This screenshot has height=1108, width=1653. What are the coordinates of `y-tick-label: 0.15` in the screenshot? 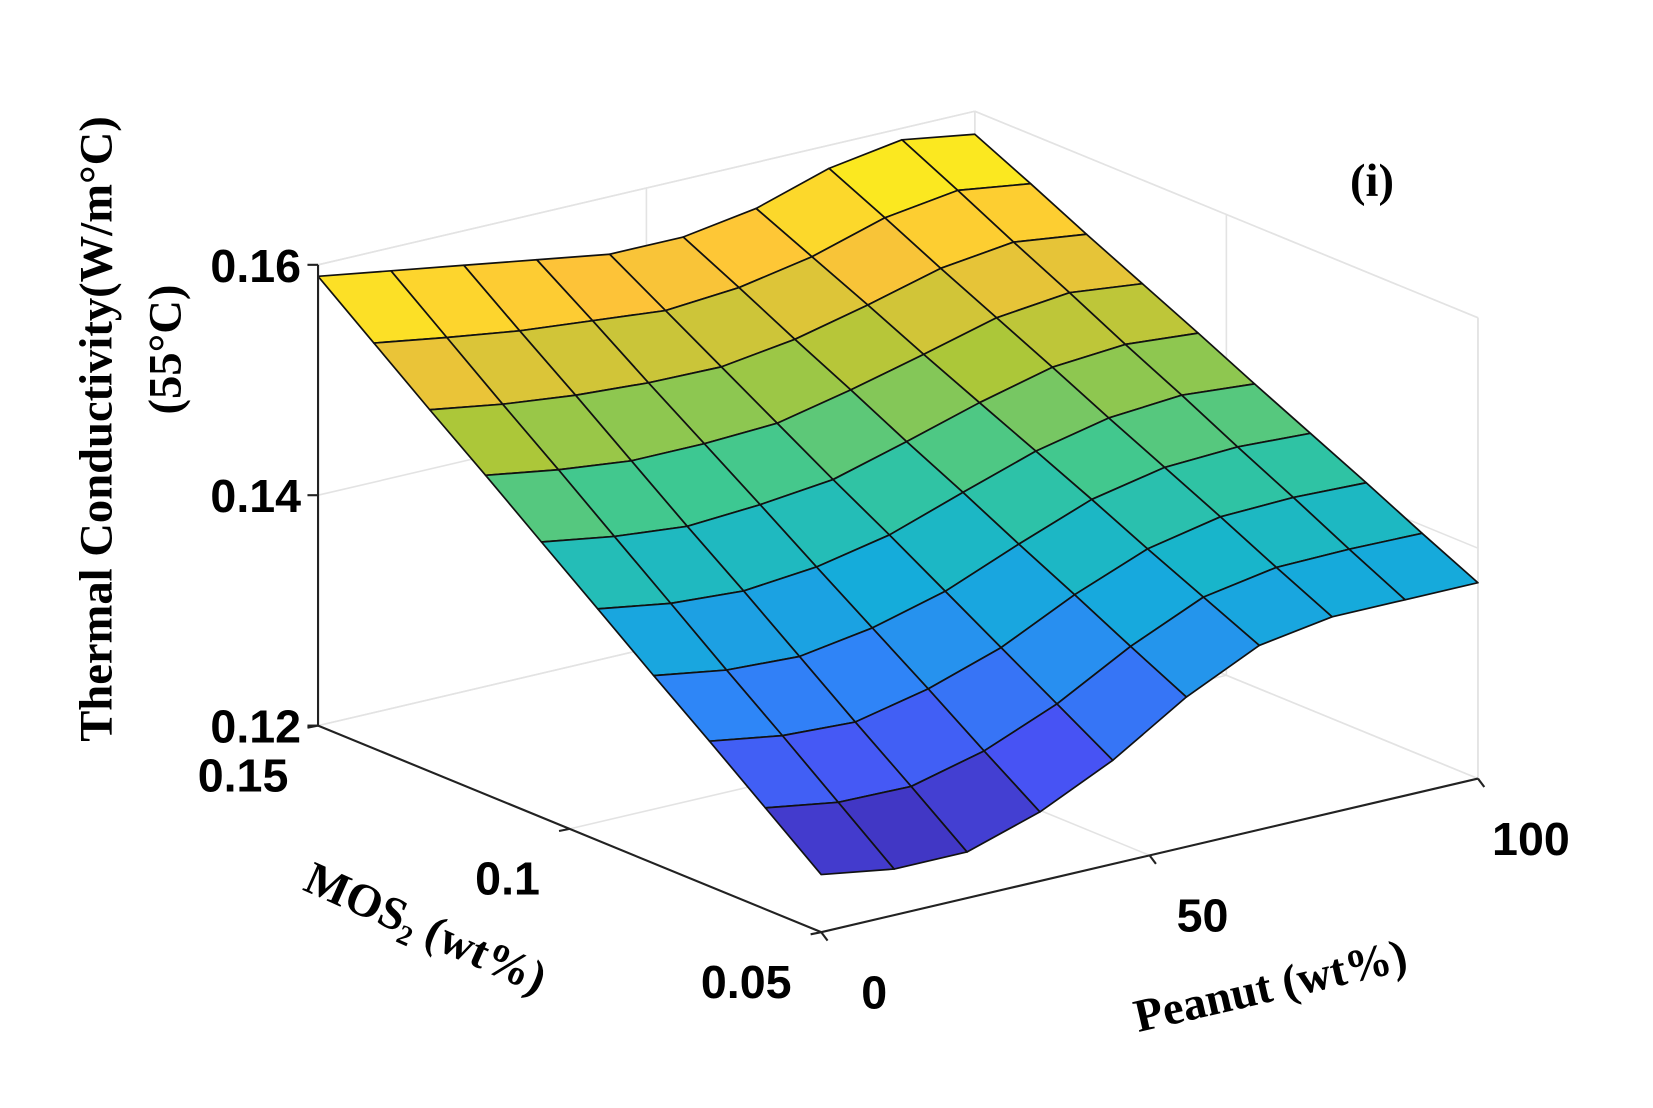 It's located at (243, 775).